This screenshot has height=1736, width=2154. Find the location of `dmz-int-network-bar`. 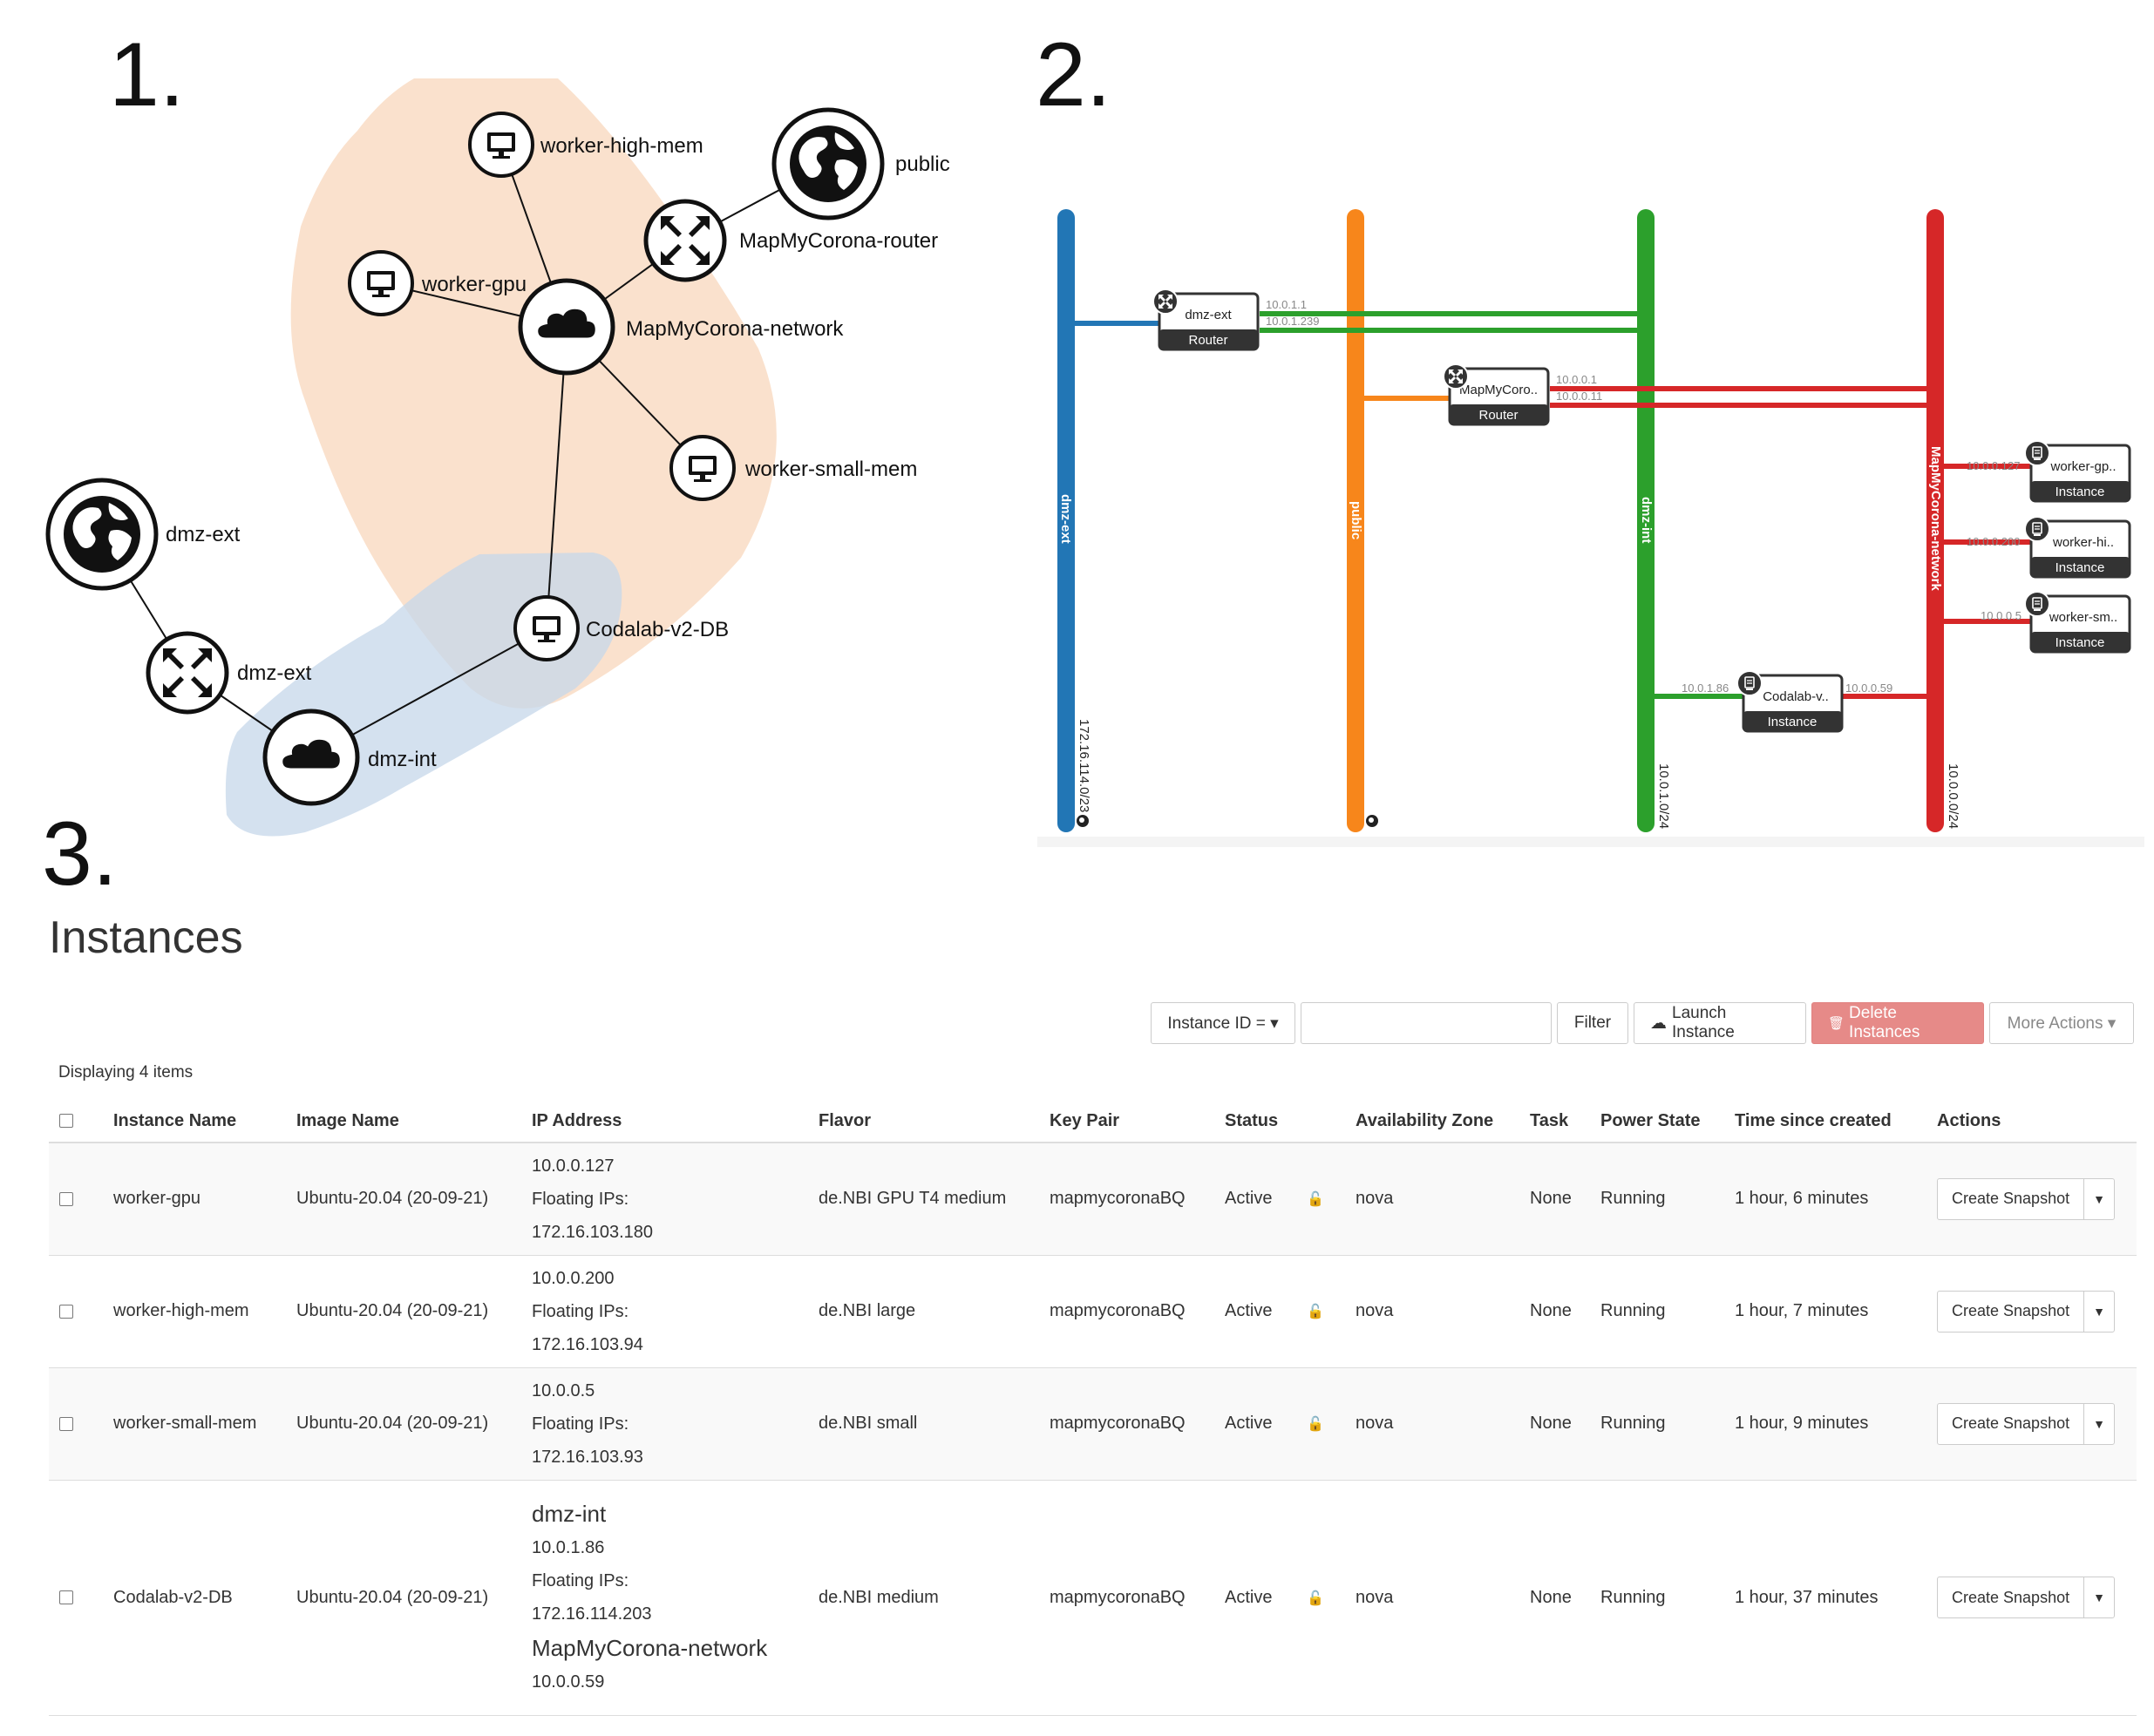

dmz-int-network-bar is located at coordinates (1646, 520).